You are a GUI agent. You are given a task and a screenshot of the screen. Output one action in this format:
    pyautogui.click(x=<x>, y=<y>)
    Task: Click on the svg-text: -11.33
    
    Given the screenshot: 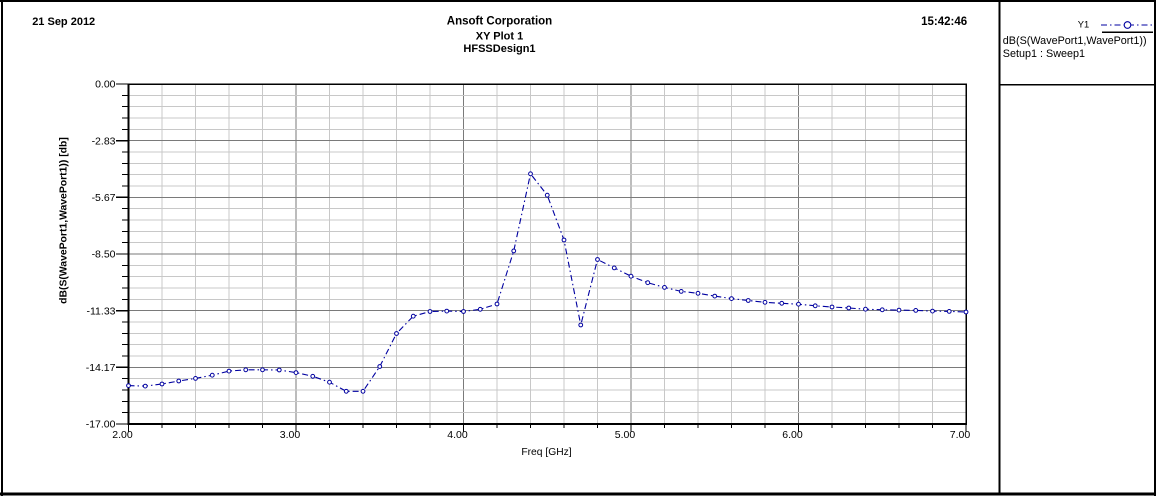 What is the action you would take?
    pyautogui.click(x=101, y=311)
    